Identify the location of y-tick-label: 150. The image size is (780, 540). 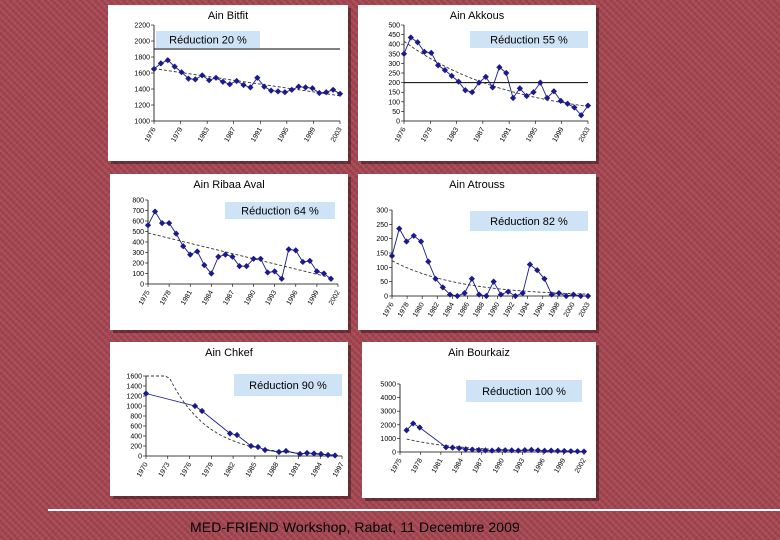
(394, 93).